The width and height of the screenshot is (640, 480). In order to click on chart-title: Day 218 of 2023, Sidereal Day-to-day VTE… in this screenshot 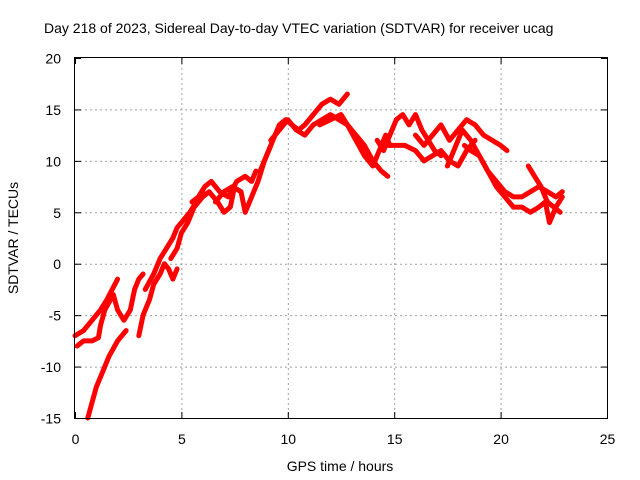, I will do `click(298, 28)`.